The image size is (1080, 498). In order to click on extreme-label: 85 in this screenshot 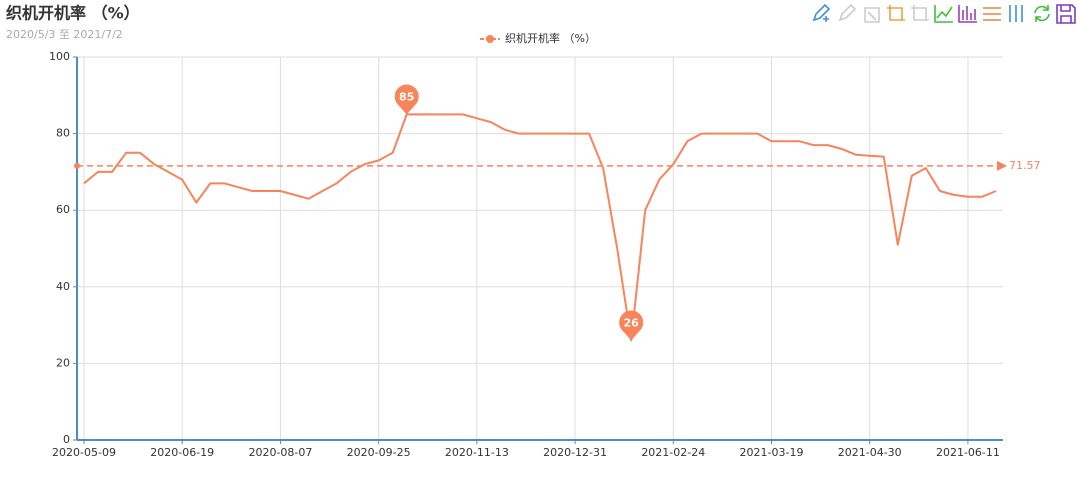, I will do `click(406, 96)`.